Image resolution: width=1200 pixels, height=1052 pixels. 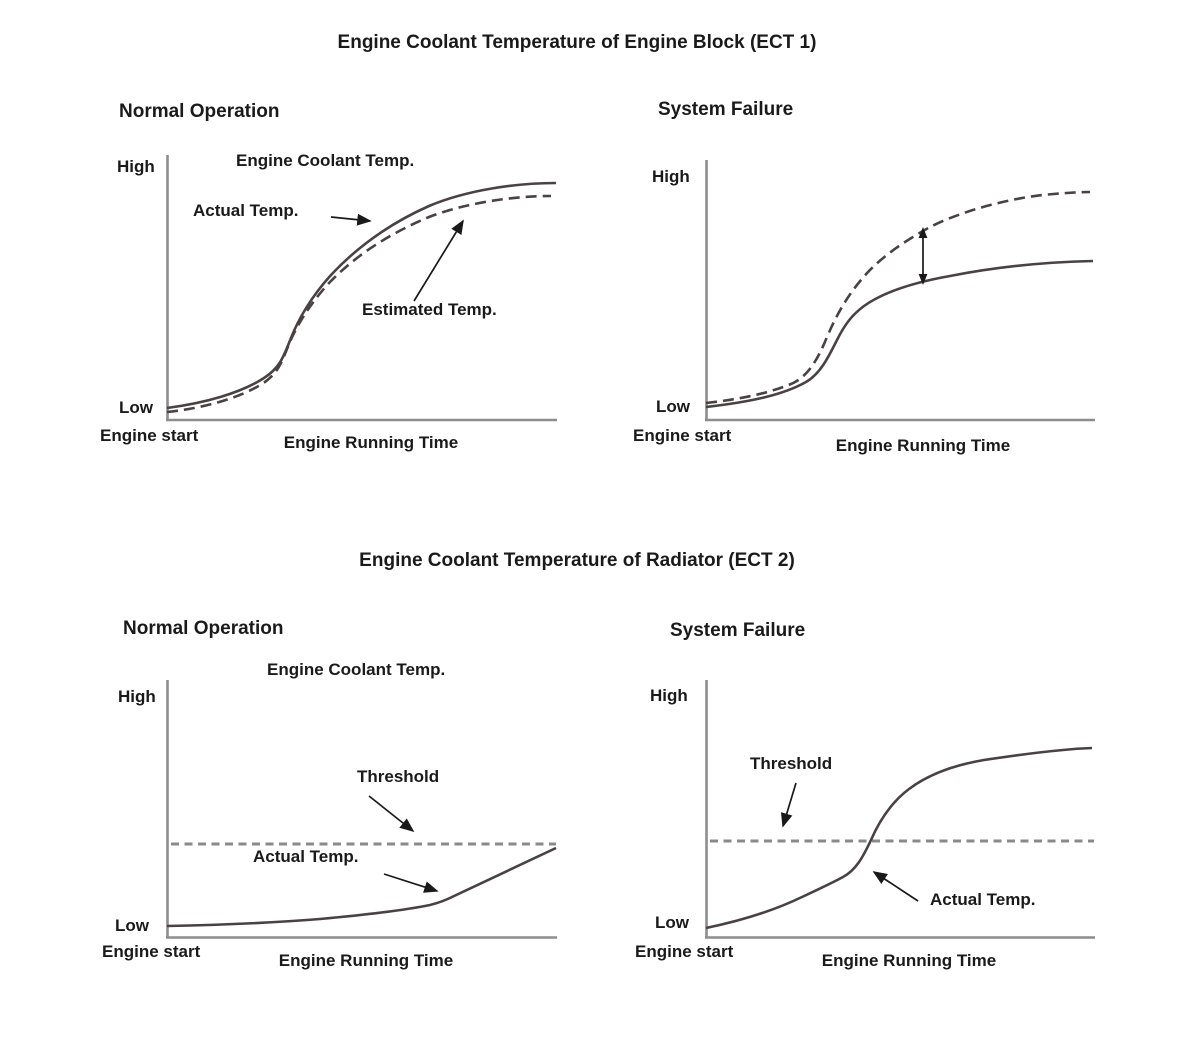 What do you see at coordinates (672, 922) in the screenshot?
I see `ect2-failure-y-low-label: Low` at bounding box center [672, 922].